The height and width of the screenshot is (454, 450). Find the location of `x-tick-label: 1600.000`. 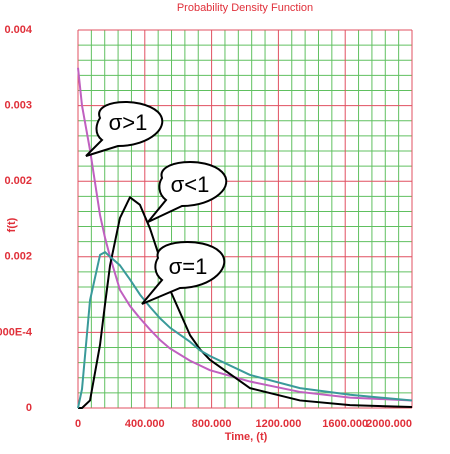

x-tick-label: 1600.000 is located at coordinates (345, 424).